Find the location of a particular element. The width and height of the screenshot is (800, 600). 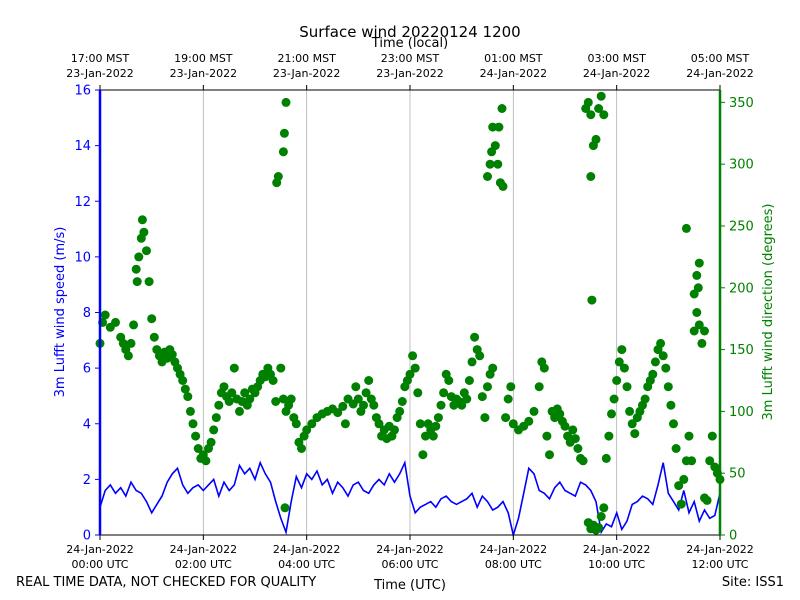

top-tick-time: 03:00 MST is located at coordinates (616, 58).